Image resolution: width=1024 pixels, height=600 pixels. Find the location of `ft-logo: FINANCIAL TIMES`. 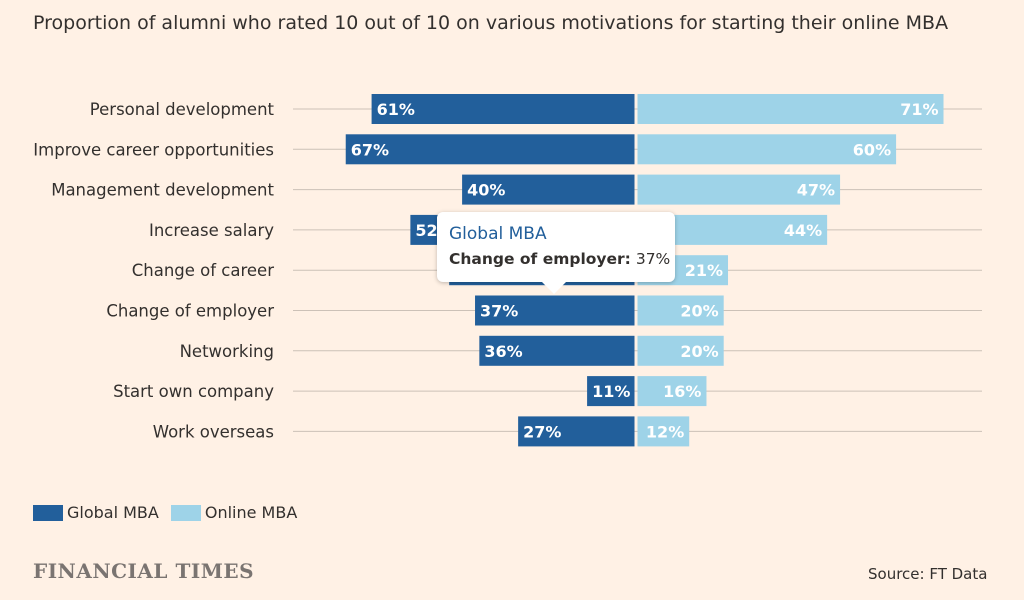

ft-logo: FINANCIAL TIMES is located at coordinates (144, 571).